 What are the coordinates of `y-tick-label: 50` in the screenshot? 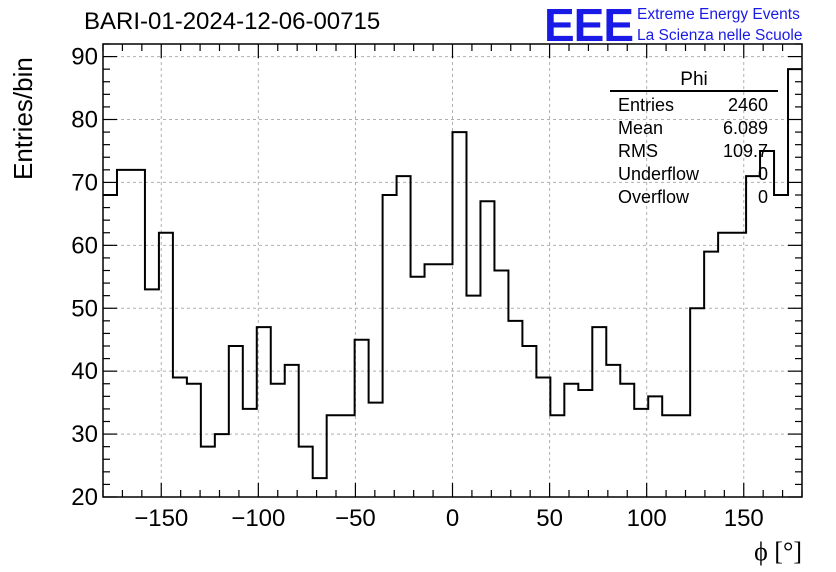 It's located at (84, 308).